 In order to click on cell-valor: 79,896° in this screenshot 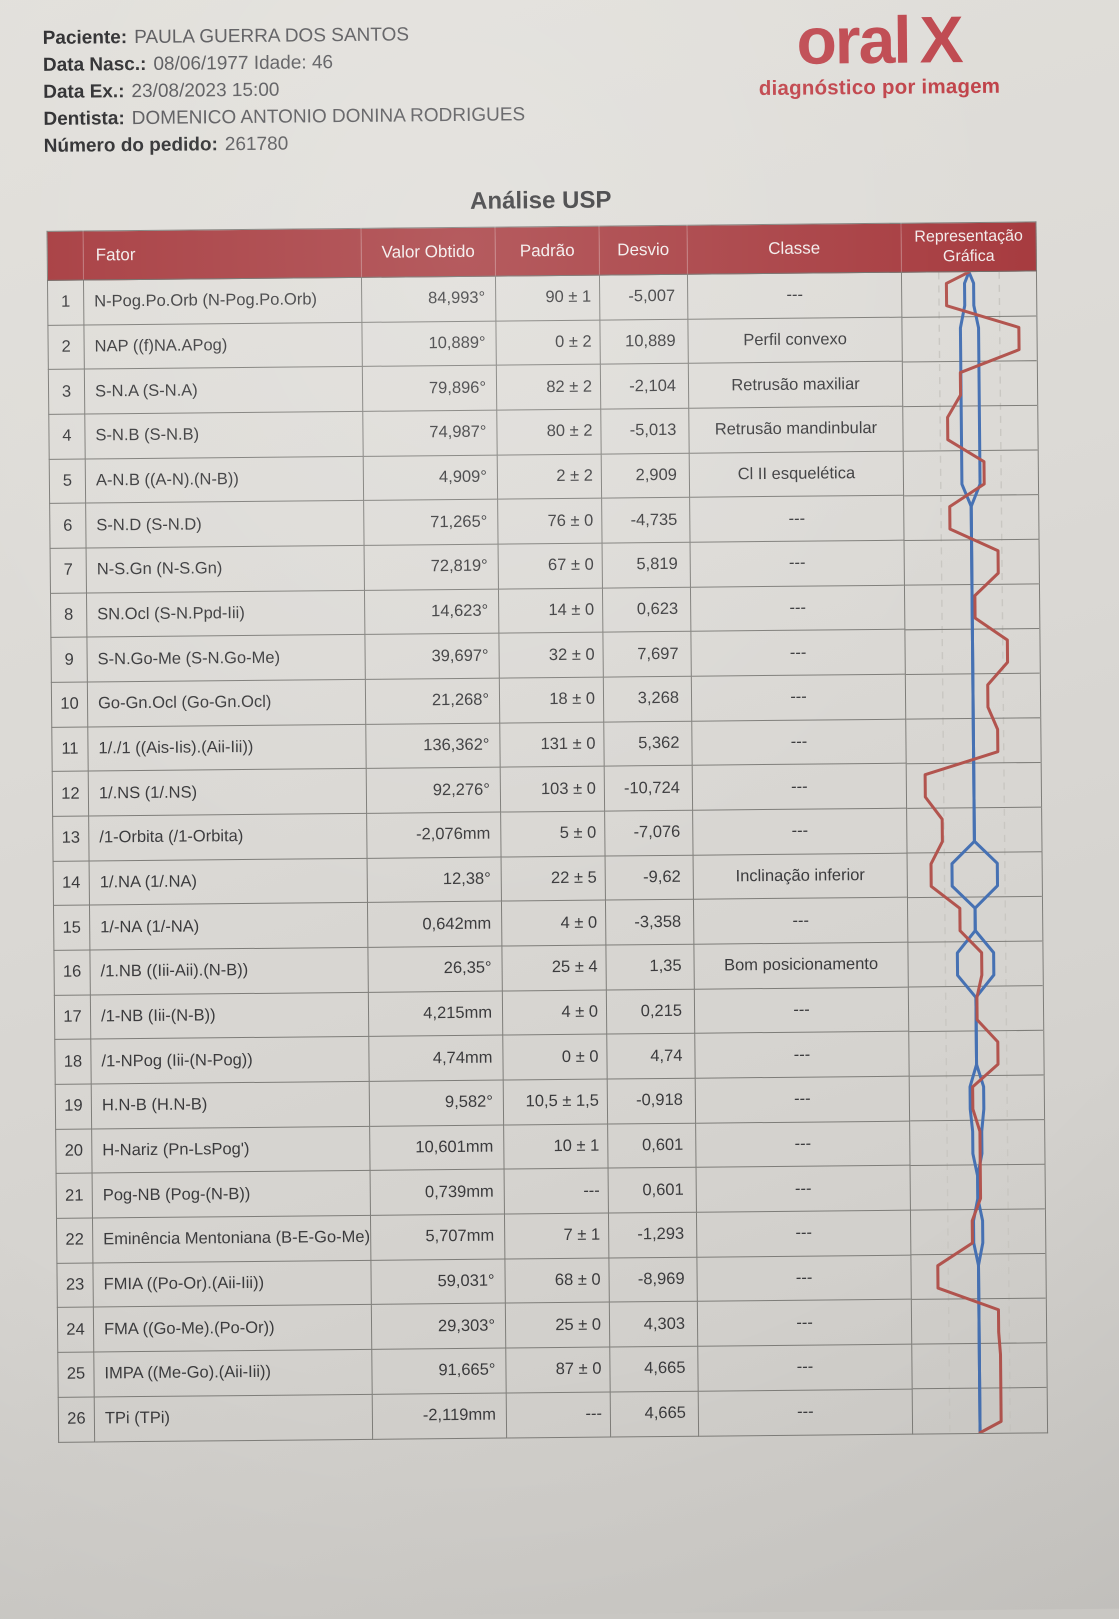, I will do `click(429, 388)`.